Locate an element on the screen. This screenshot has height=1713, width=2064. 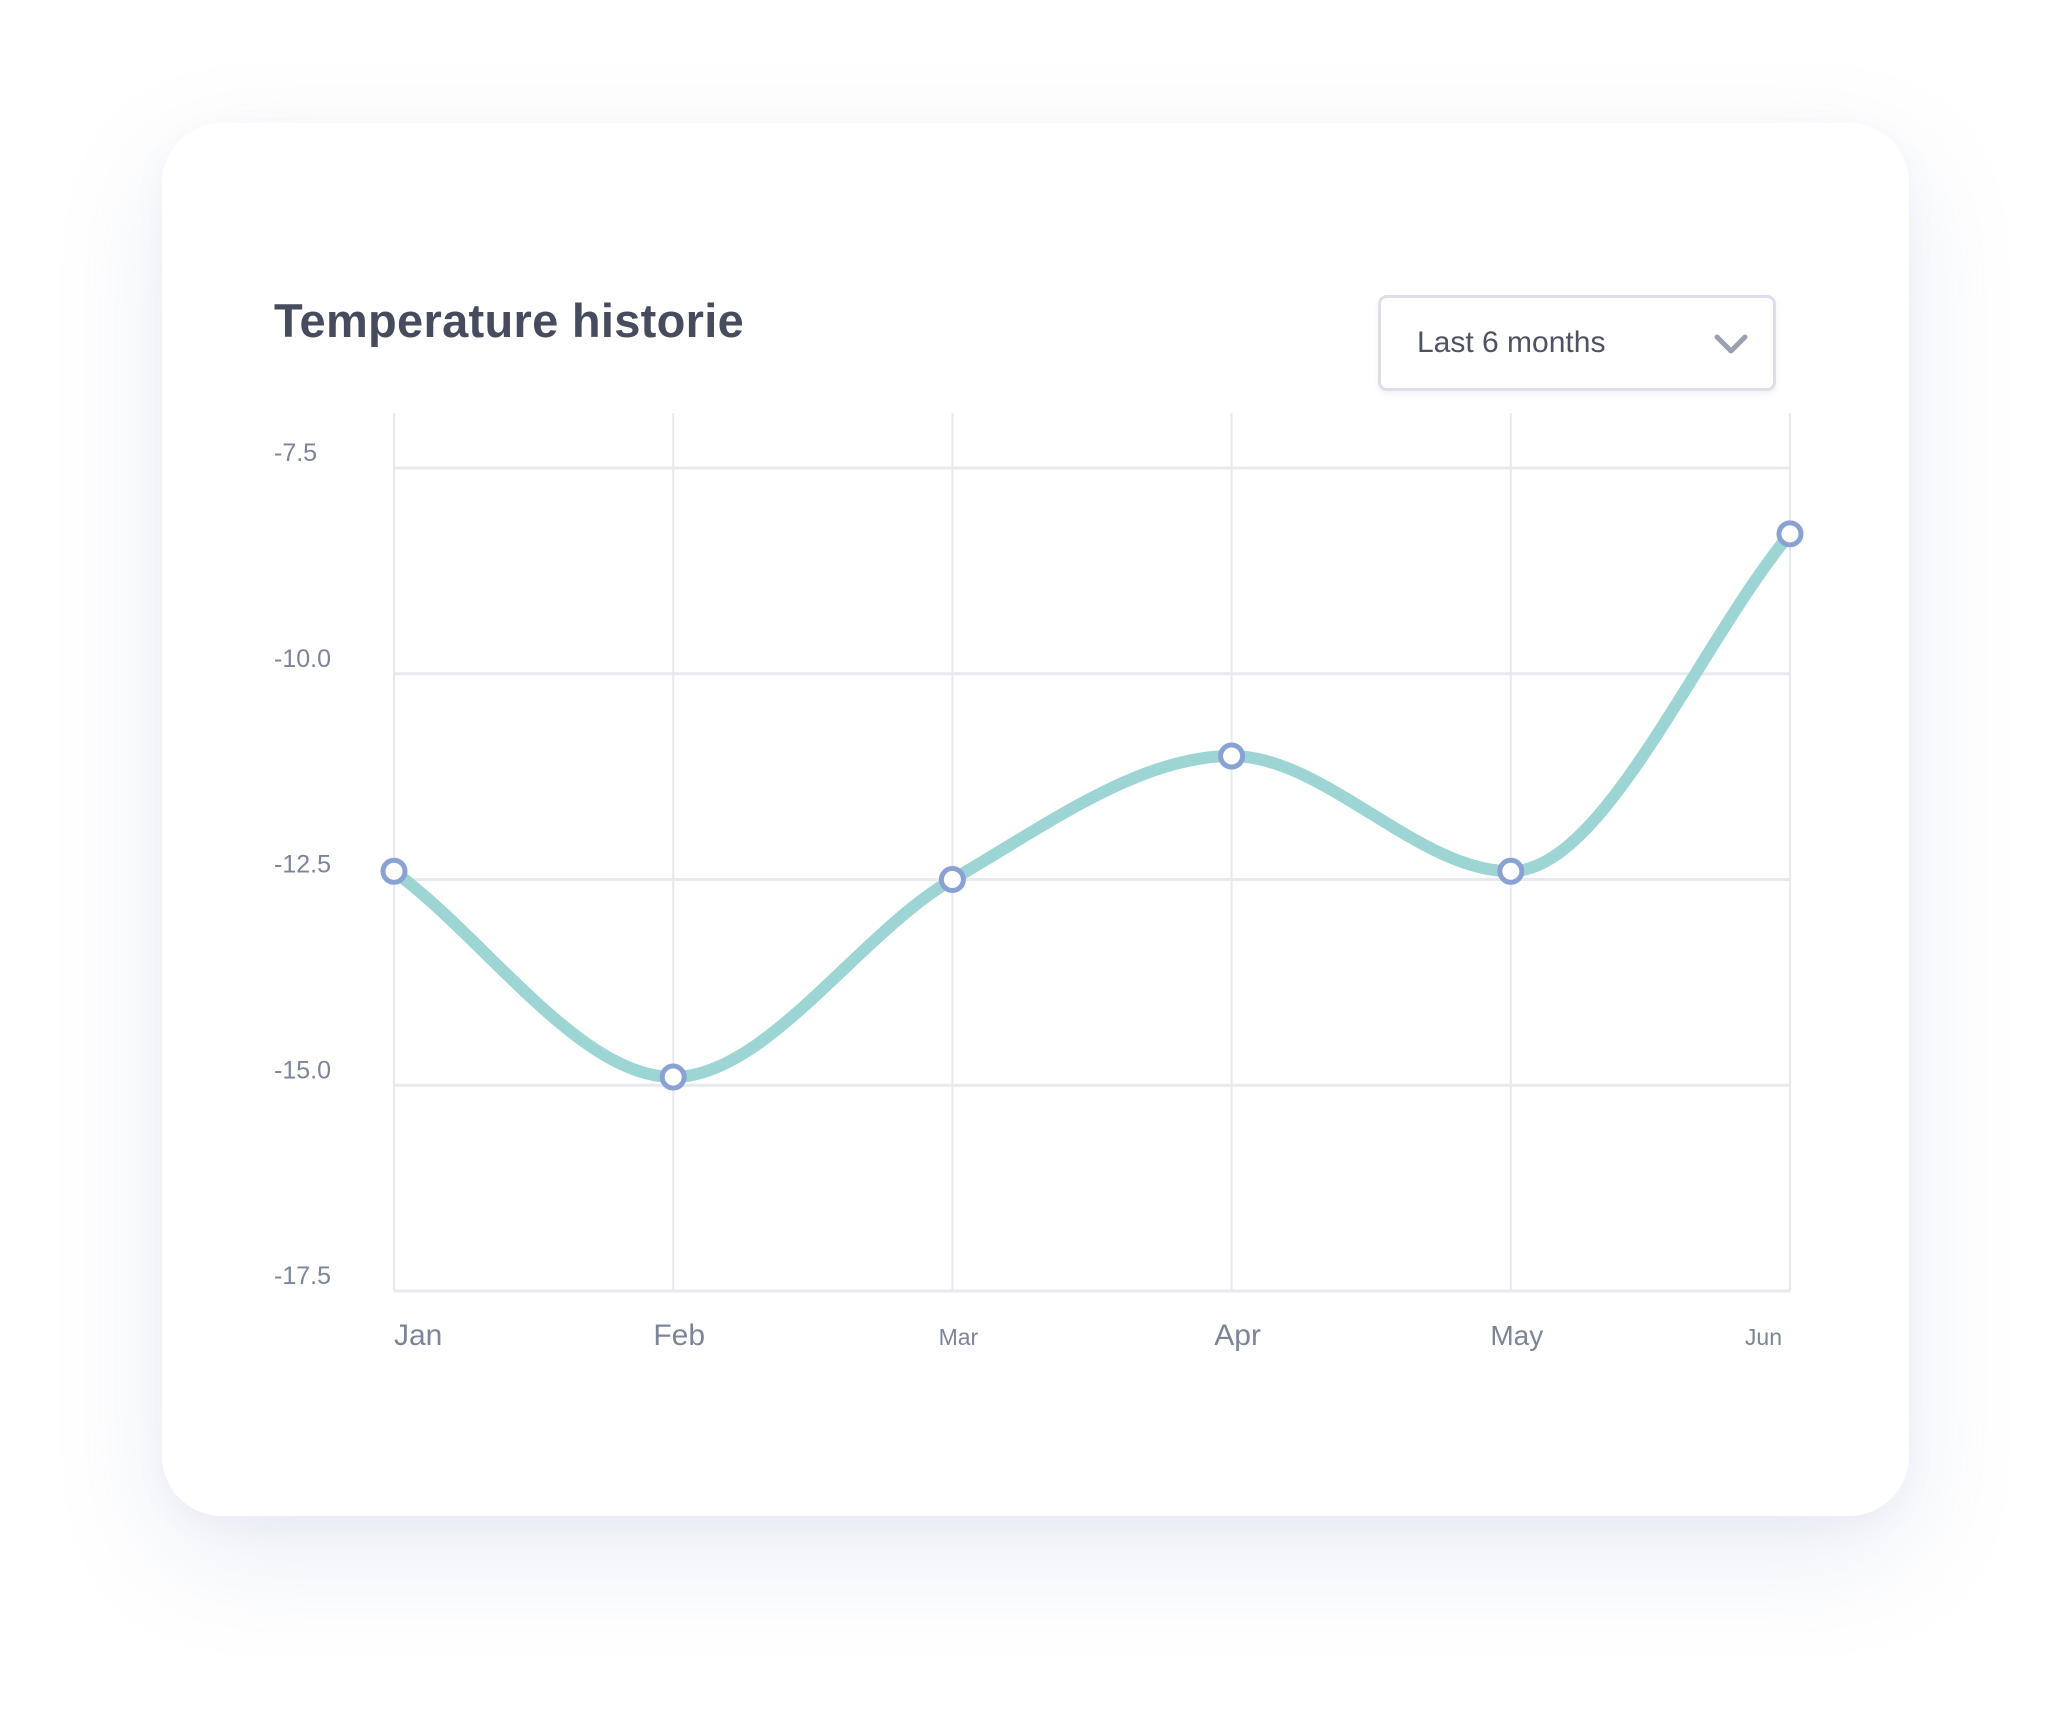
y-tick-label: -7.5 is located at coordinates (295, 453).